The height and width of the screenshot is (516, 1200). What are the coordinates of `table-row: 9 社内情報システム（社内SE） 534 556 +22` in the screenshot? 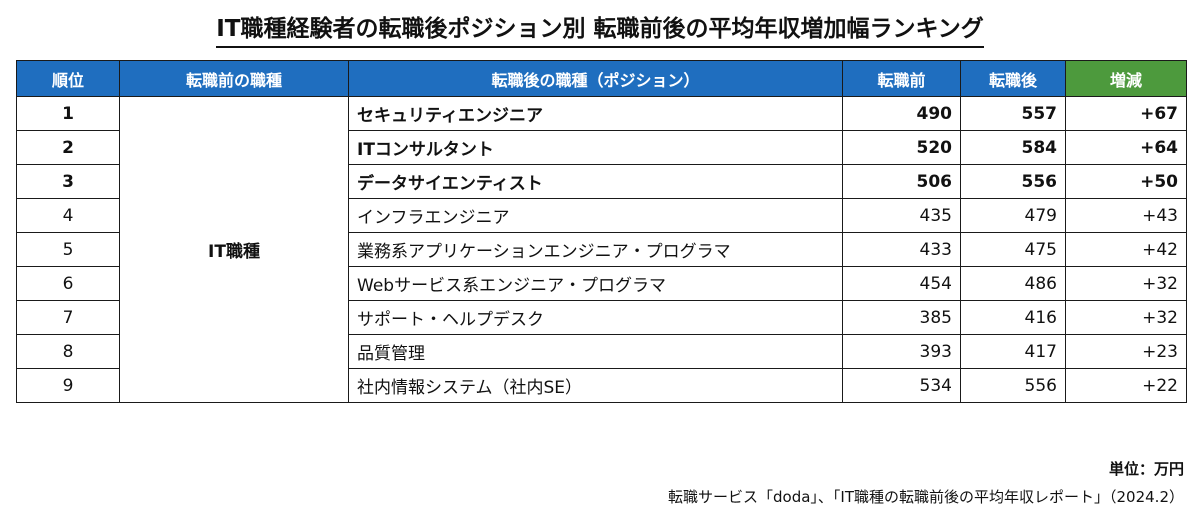 It's located at (601, 385).